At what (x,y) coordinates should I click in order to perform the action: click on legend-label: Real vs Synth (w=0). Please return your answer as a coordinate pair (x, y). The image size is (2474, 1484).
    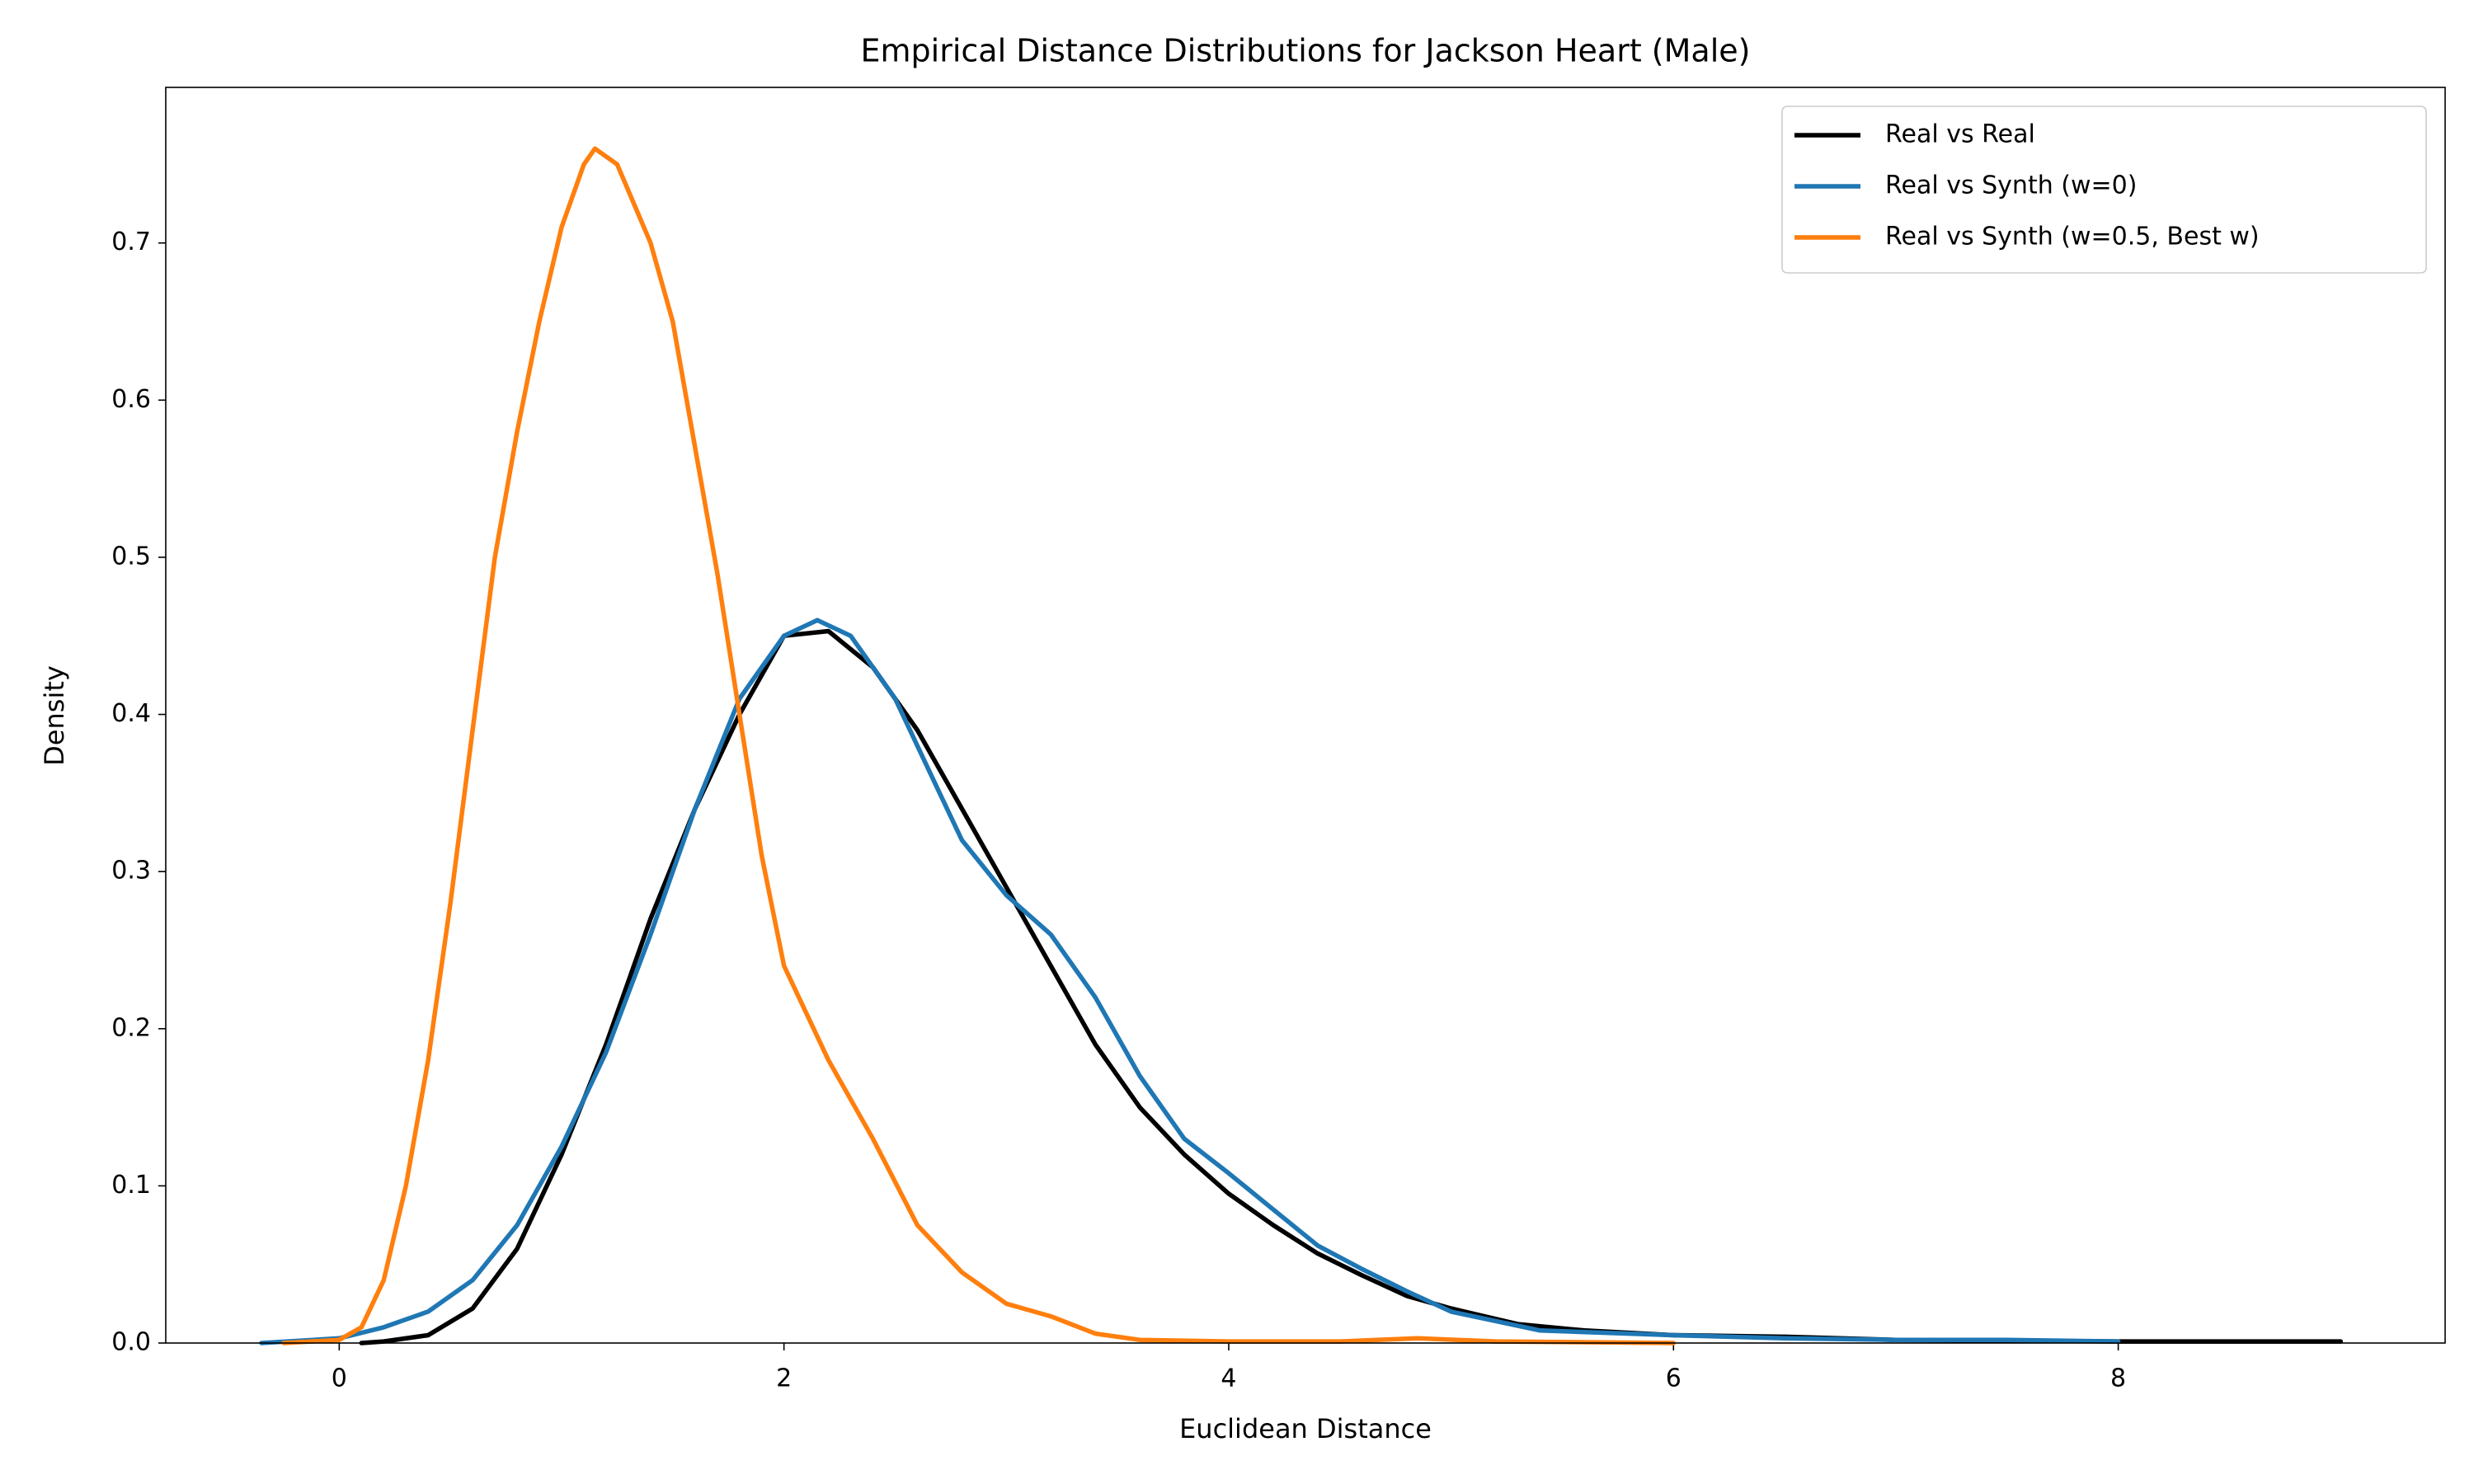
    Looking at the image, I should click on (2011, 185).